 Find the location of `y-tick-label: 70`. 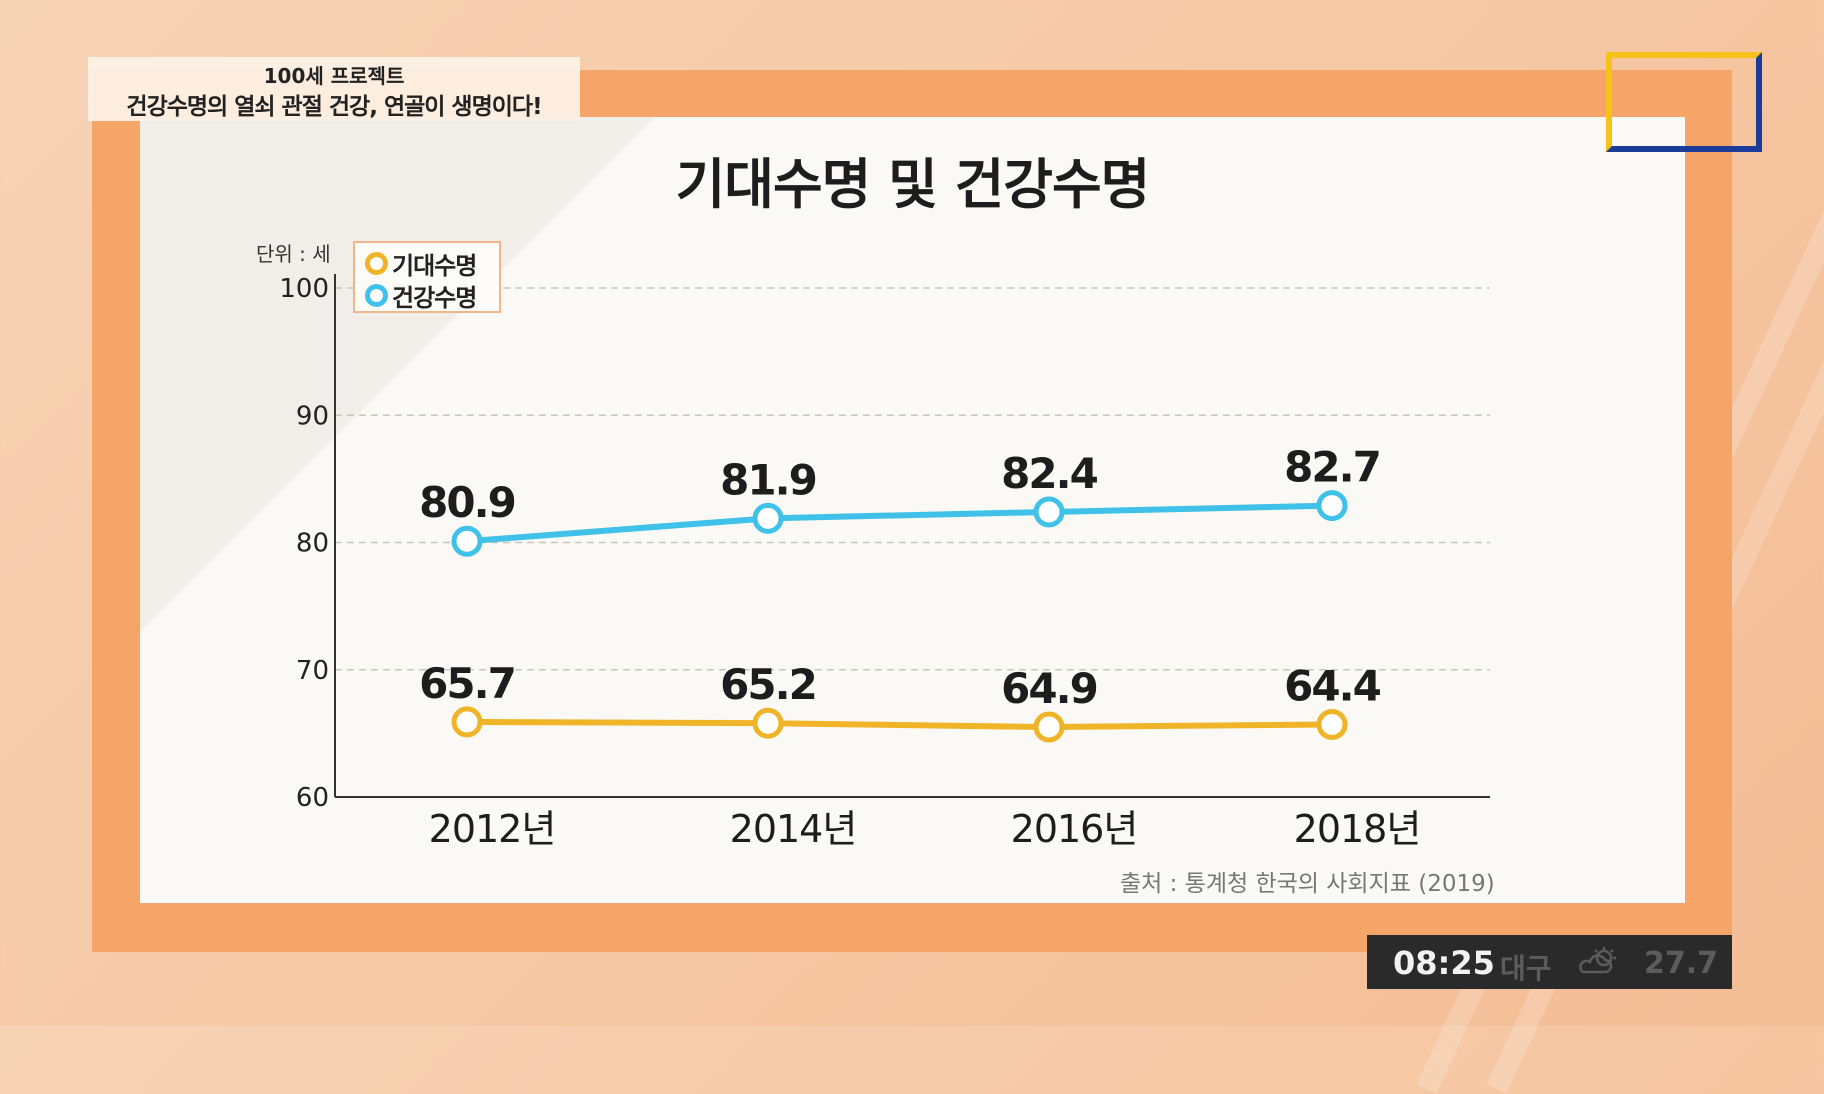

y-tick-label: 70 is located at coordinates (312, 671).